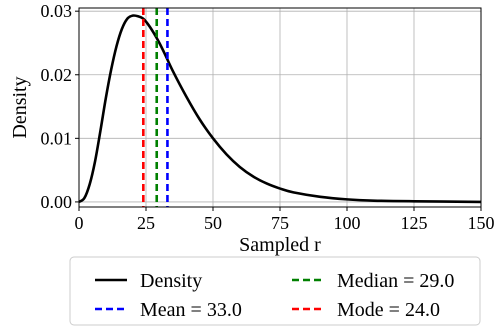 The height and width of the screenshot is (333, 499). What do you see at coordinates (347, 223) in the screenshot?
I see `x-tick-label-4: 100` at bounding box center [347, 223].